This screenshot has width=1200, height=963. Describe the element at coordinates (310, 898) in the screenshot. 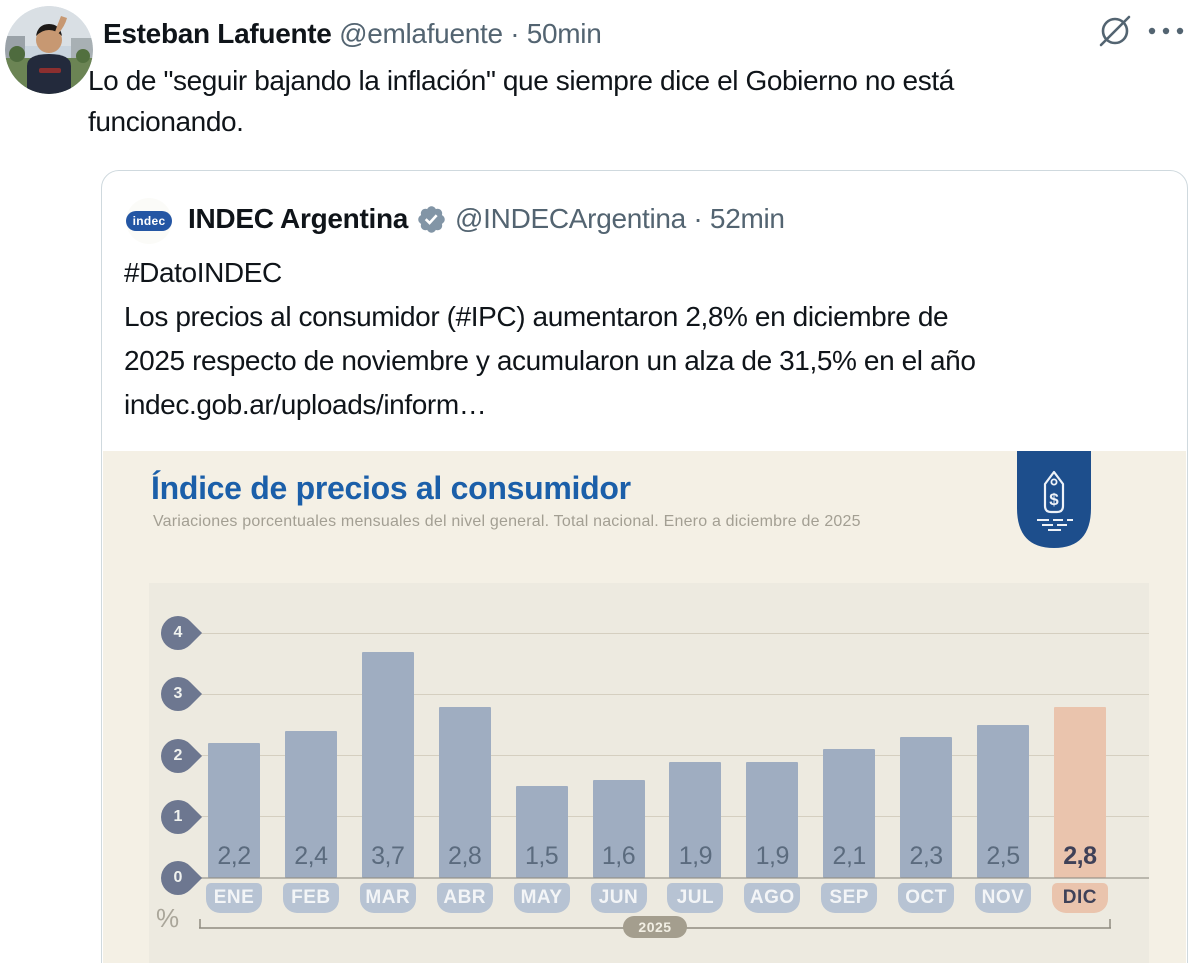

I see `month-pill-FEB: FEB` at that location.